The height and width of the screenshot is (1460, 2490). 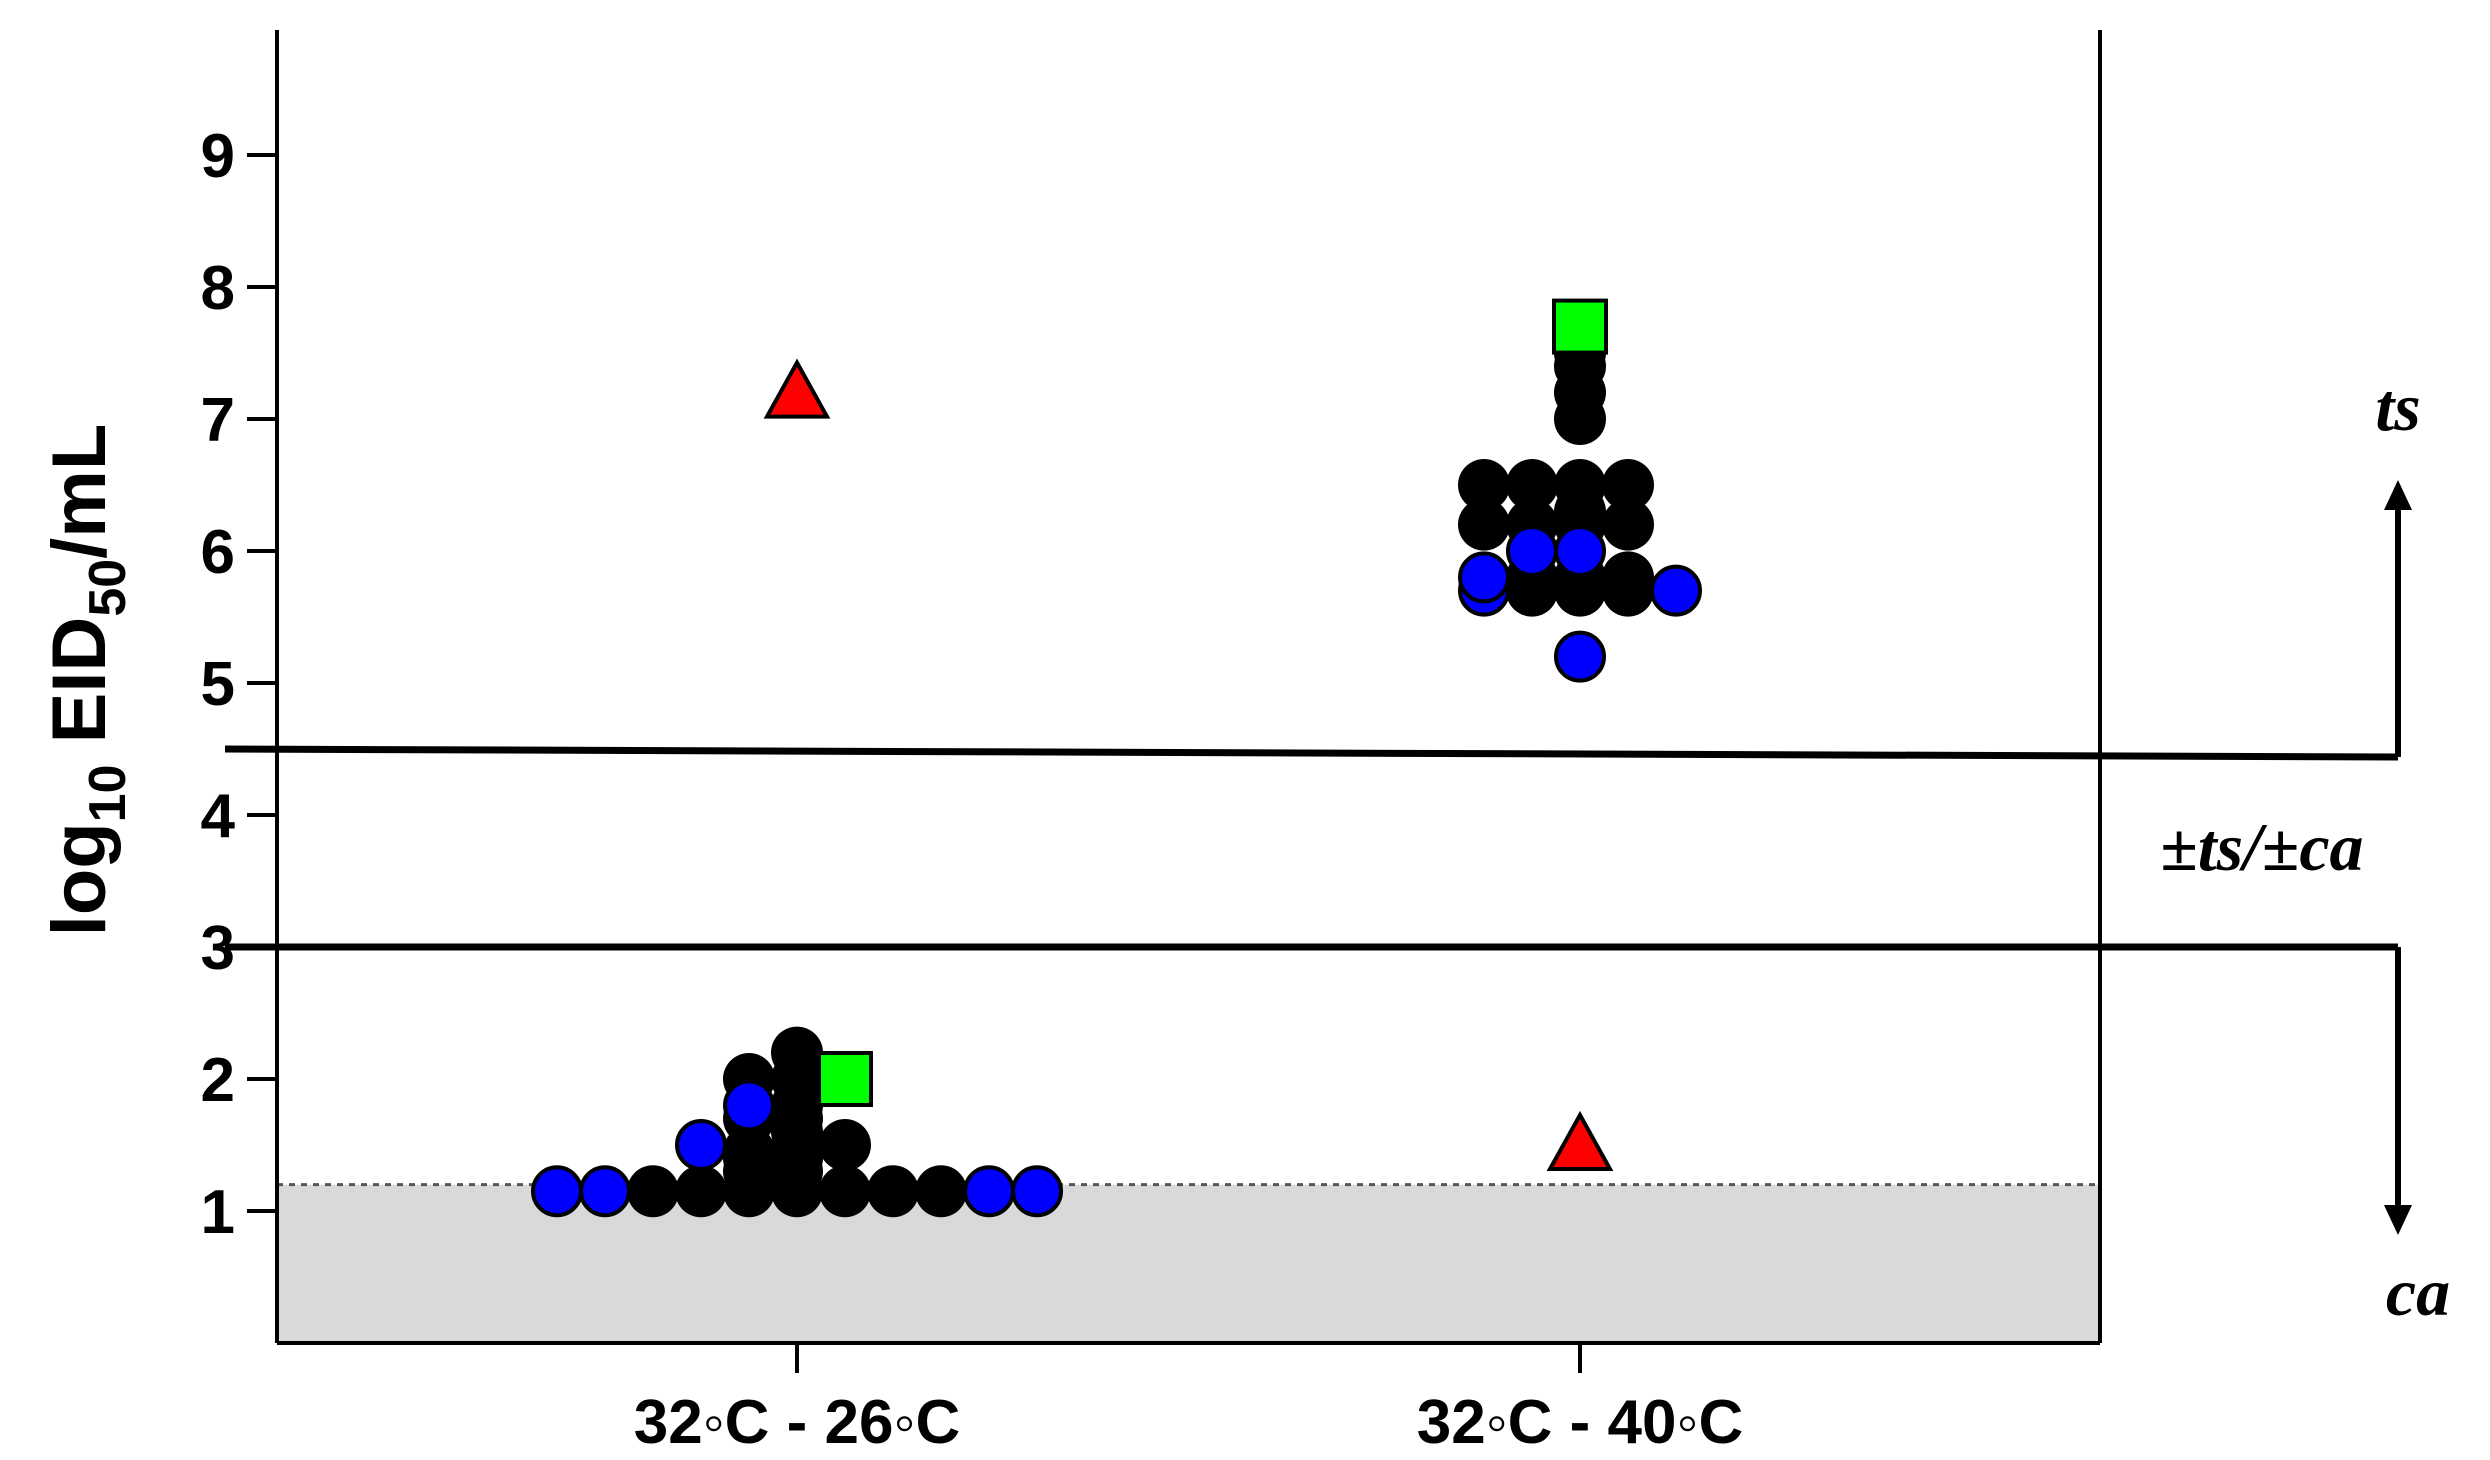 I want to click on ts-zone-label: ts, so click(x=2397, y=407).